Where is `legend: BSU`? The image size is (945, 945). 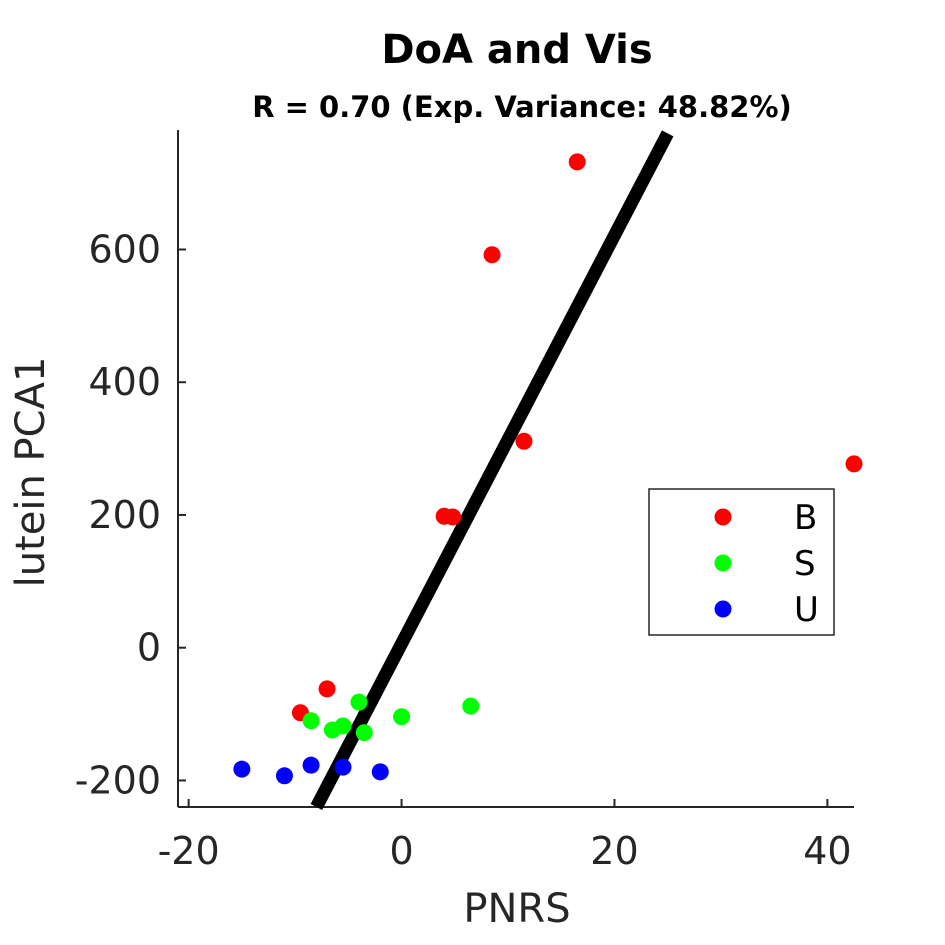
legend: BSU is located at coordinates (741, 562).